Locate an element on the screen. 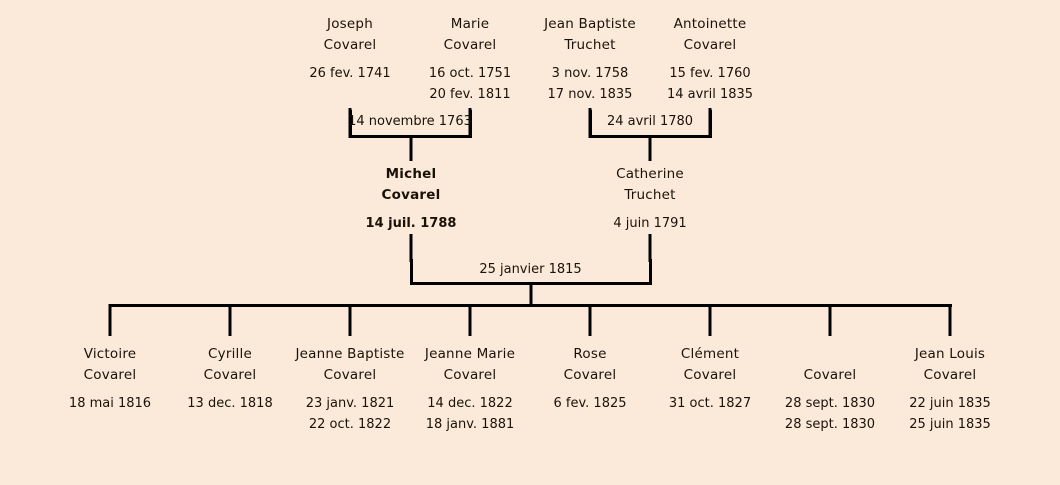 Image resolution: width=1060 pixels, height=485 pixels. connector-marriage-1780-to-child is located at coordinates (650, 149).